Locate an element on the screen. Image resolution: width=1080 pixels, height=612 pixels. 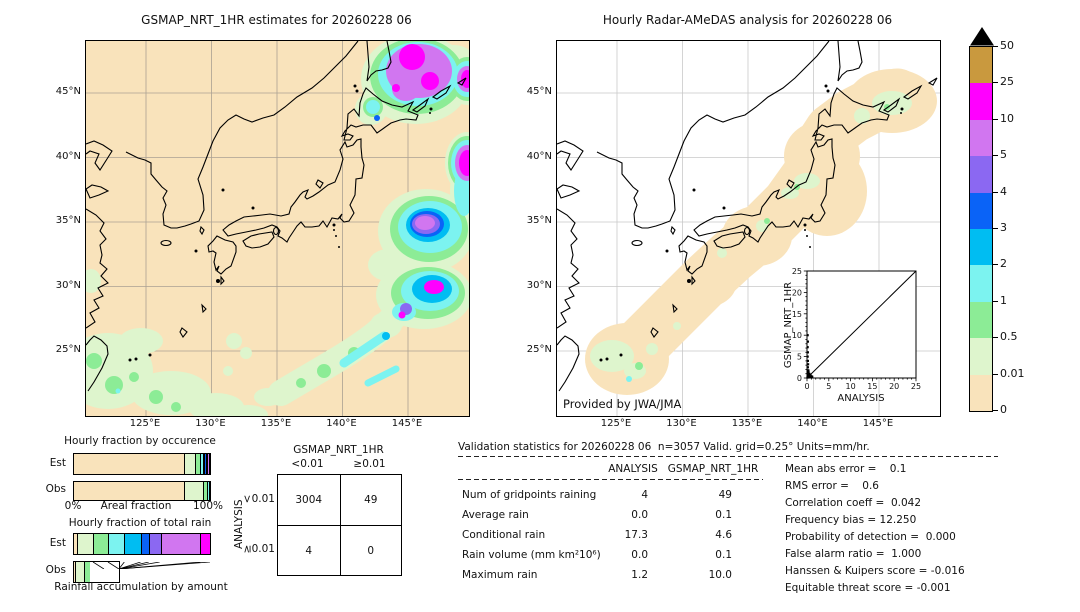
stats-row-analysis-value: 1.2 is located at coordinates (639, 575).